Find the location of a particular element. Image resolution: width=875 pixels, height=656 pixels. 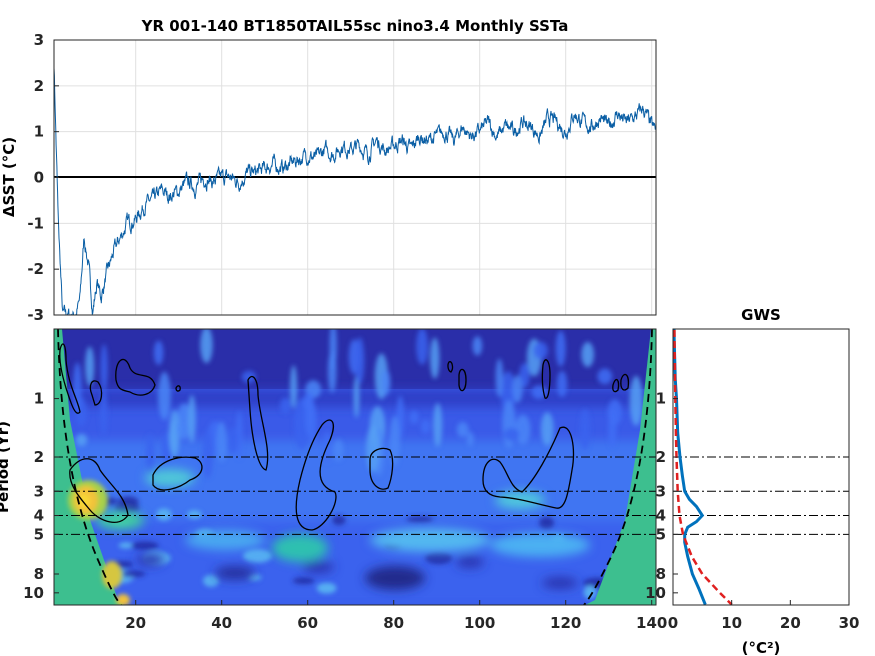

x-tick-label: 10 is located at coordinates (731, 623).